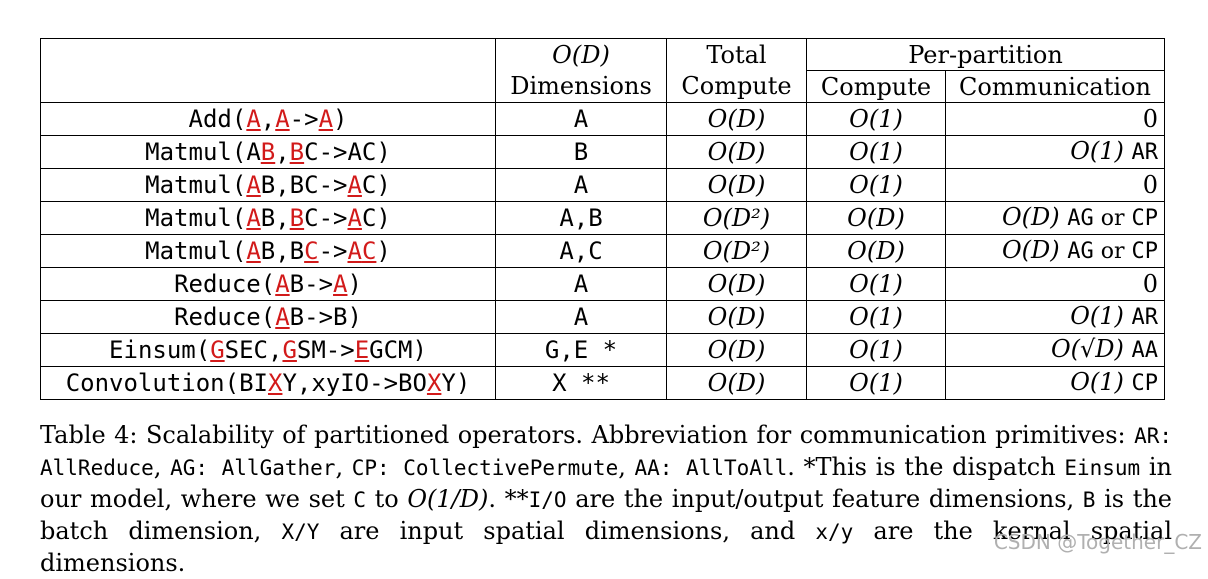 The image size is (1208, 579). I want to click on caption-code: I/O, so click(547, 500).